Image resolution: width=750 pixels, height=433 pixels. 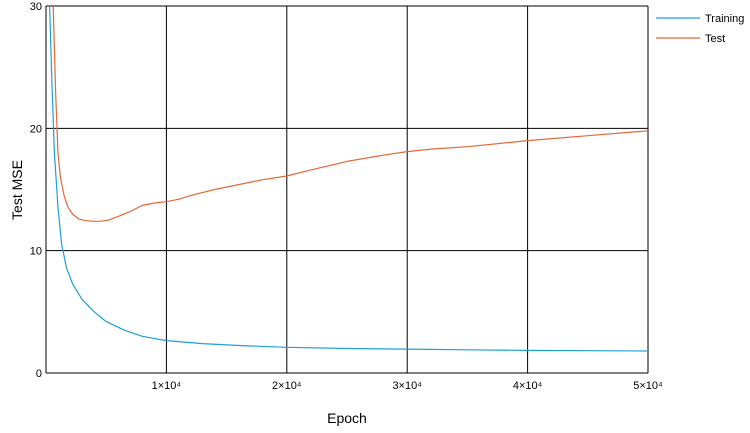 I want to click on y-tick-label: 10, so click(x=36, y=252).